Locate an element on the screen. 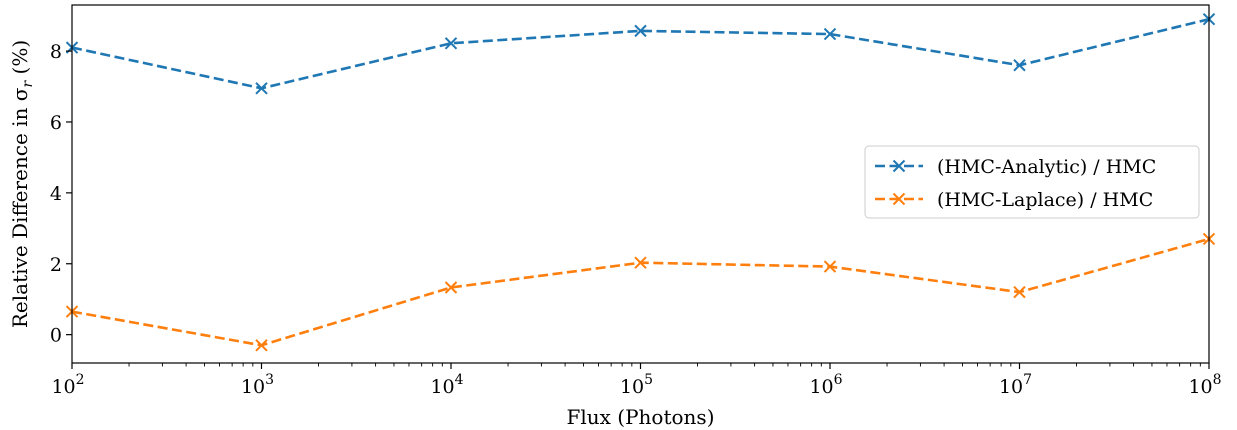 The width and height of the screenshot is (1237, 430). x-tick-label: 10⁴ is located at coordinates (446, 385).